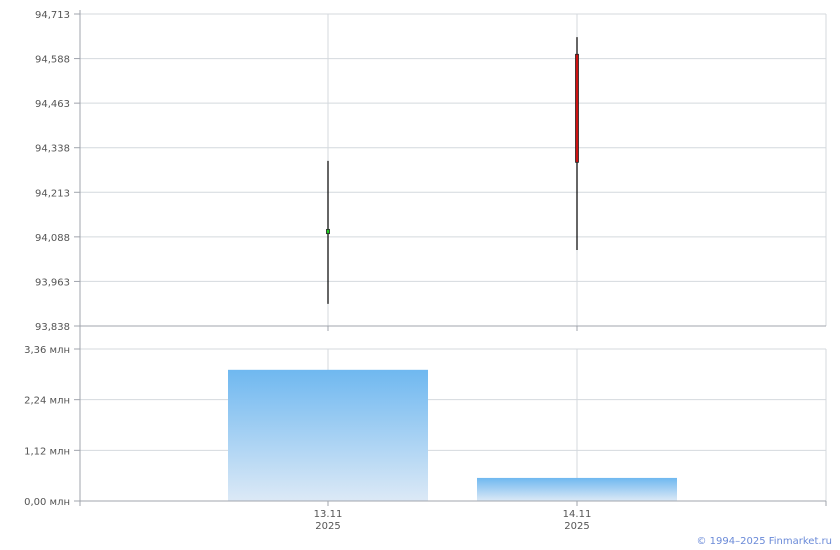  What do you see at coordinates (52, 282) in the screenshot?
I see `price-tick-label: 93,963` at bounding box center [52, 282].